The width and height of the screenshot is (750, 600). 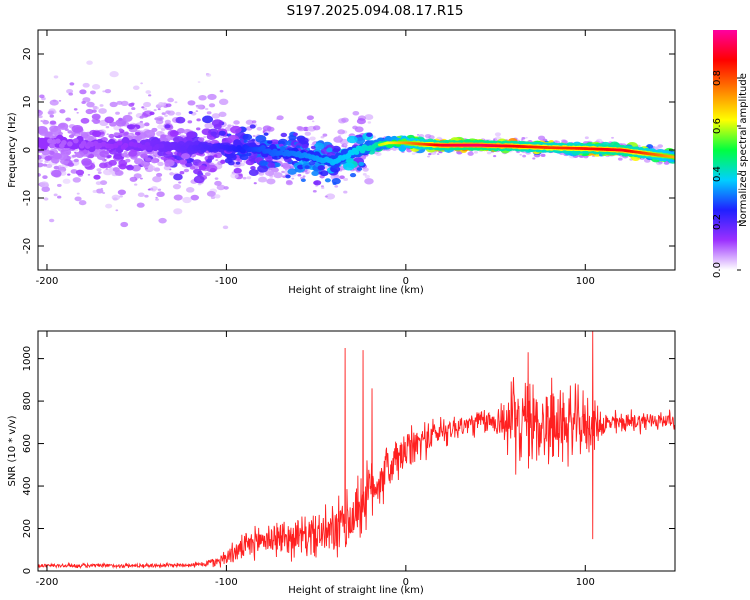 What do you see at coordinates (717, 174) in the screenshot?
I see `colorbar-tick-label: 0.4` at bounding box center [717, 174].